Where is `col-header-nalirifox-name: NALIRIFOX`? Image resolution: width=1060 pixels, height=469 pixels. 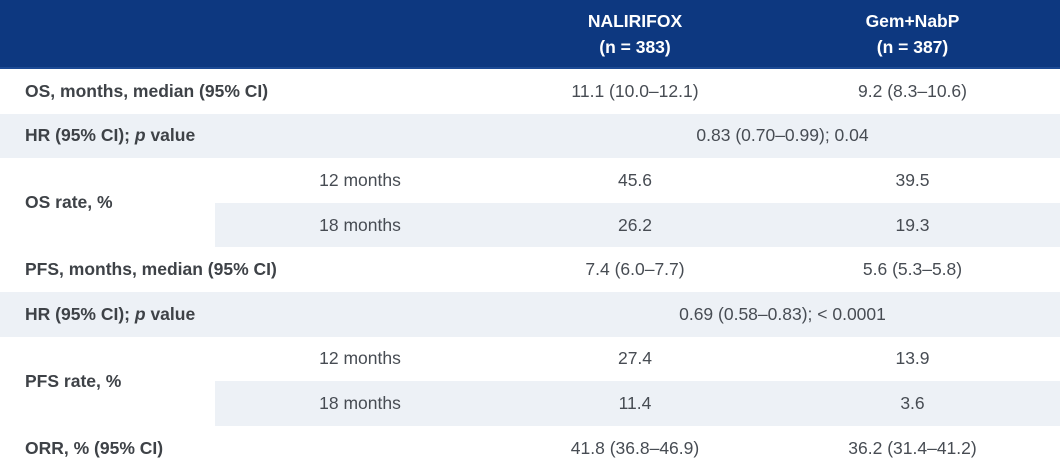 col-header-nalirifox-name: NALIRIFOX is located at coordinates (635, 20).